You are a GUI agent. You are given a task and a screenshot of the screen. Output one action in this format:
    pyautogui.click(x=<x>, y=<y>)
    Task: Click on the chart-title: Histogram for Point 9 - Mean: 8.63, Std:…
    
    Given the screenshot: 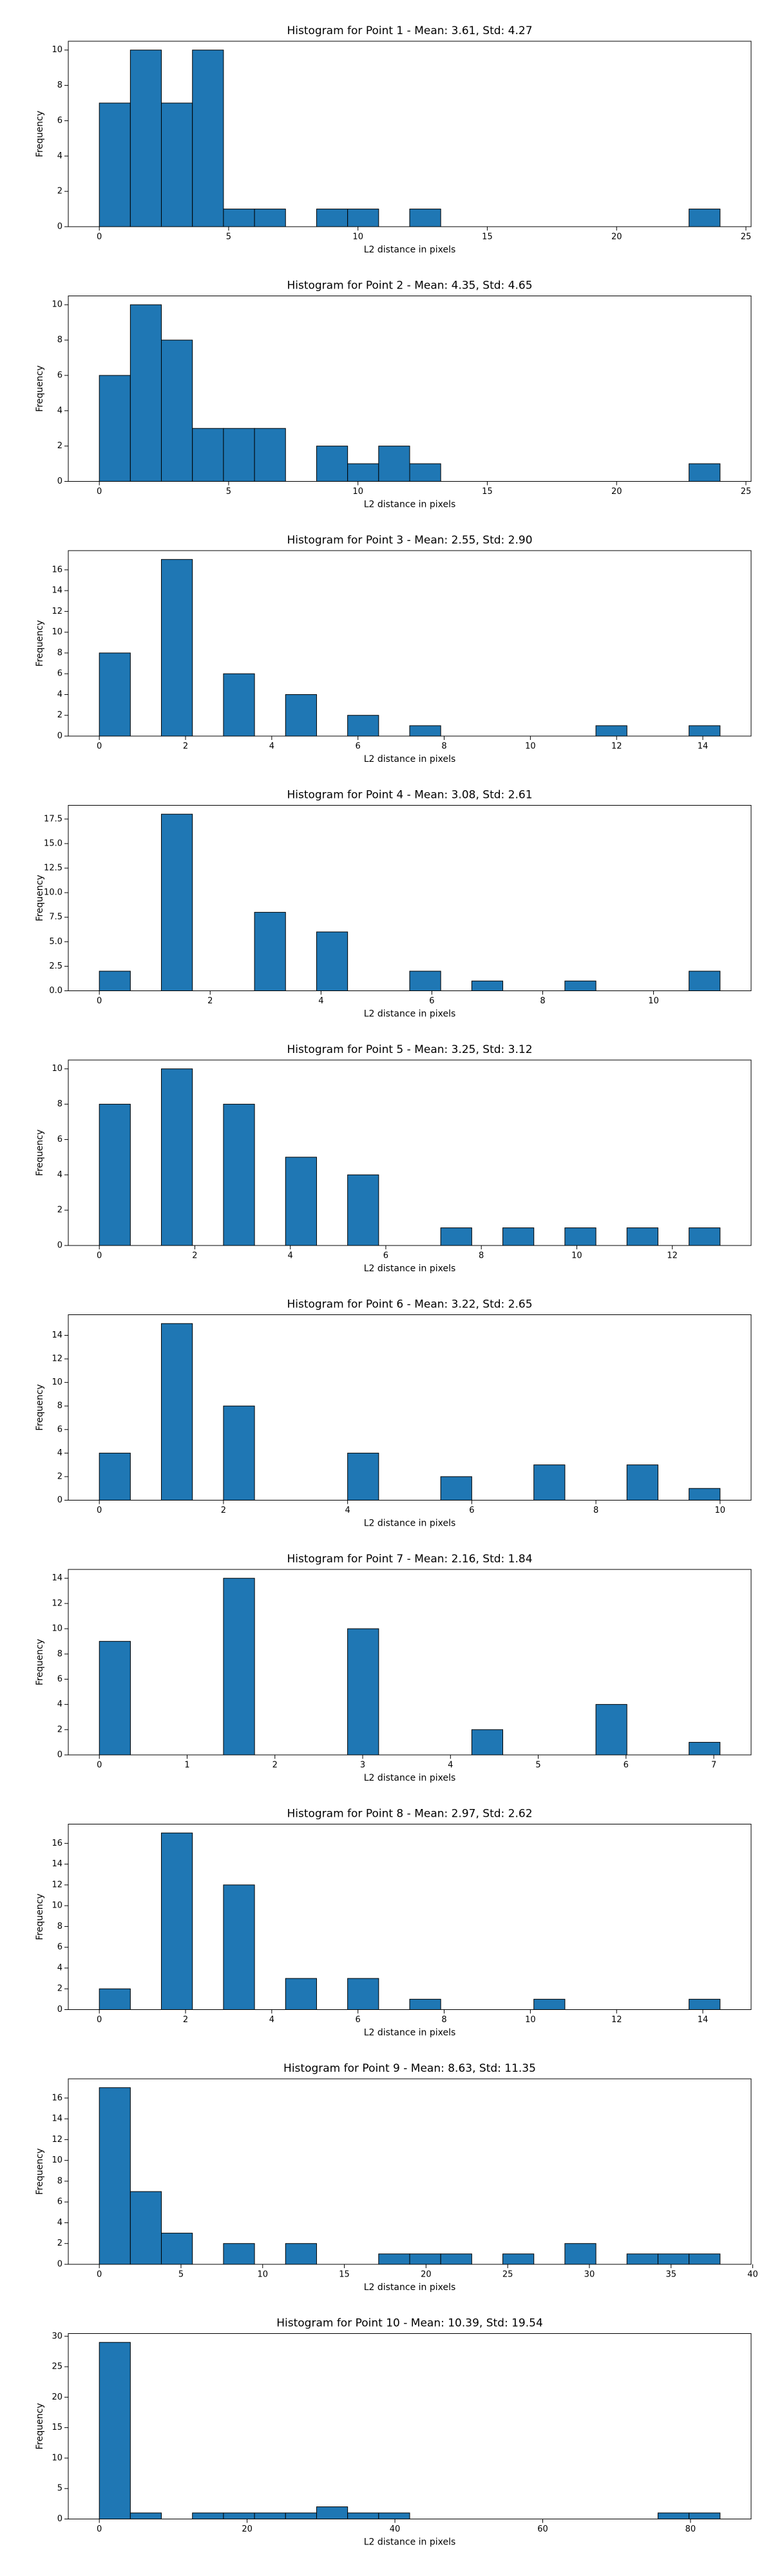 What is the action you would take?
    pyautogui.click(x=409, y=2068)
    